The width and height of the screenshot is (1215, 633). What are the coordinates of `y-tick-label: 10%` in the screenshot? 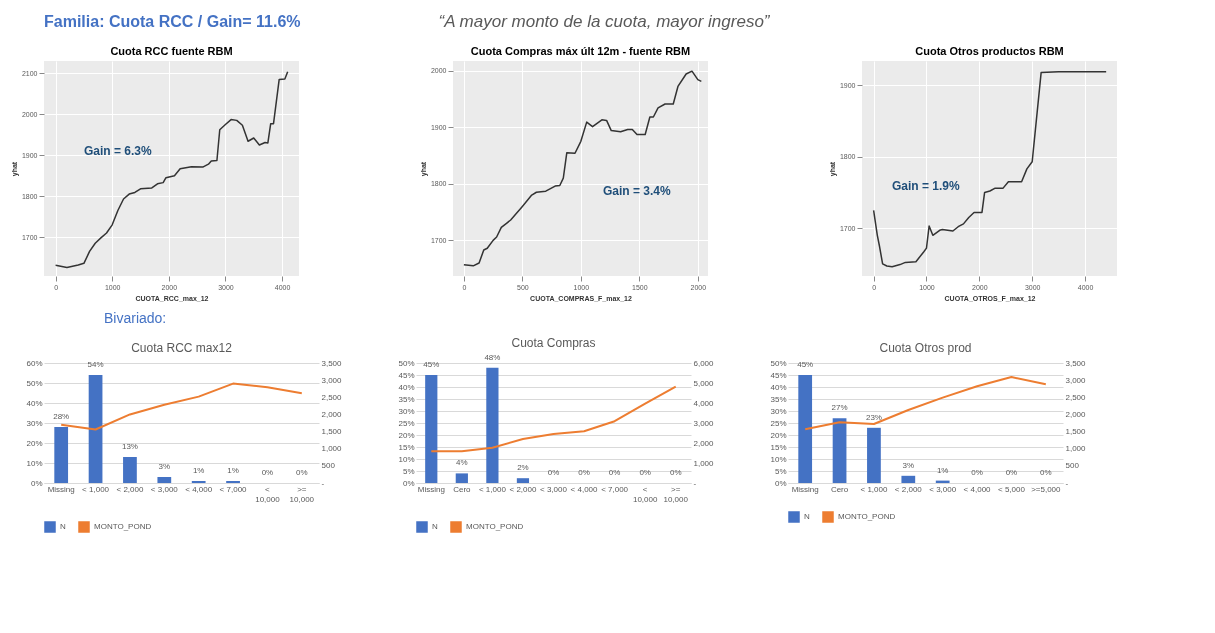 It's located at (778, 459).